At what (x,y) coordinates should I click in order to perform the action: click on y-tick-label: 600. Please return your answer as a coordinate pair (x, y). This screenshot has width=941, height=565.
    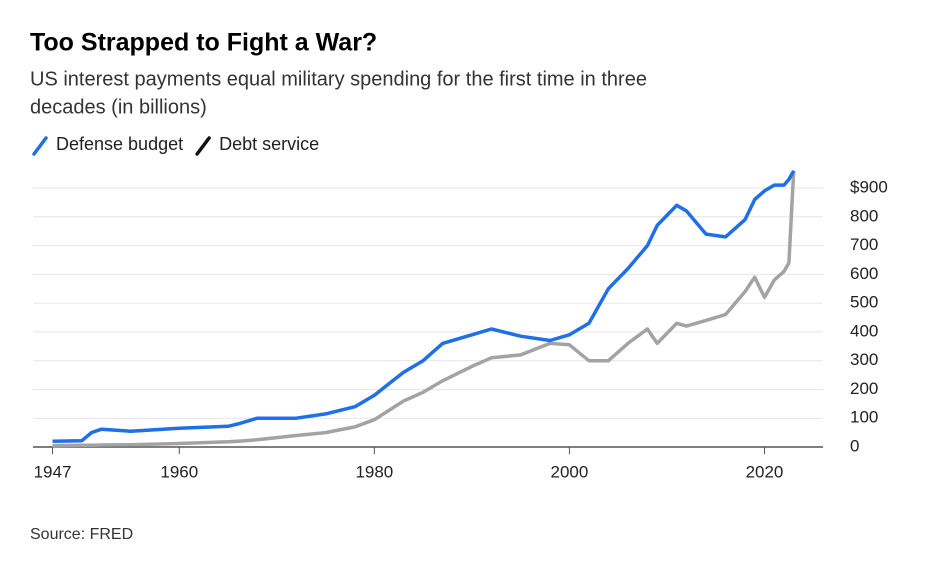
    Looking at the image, I should click on (864, 273).